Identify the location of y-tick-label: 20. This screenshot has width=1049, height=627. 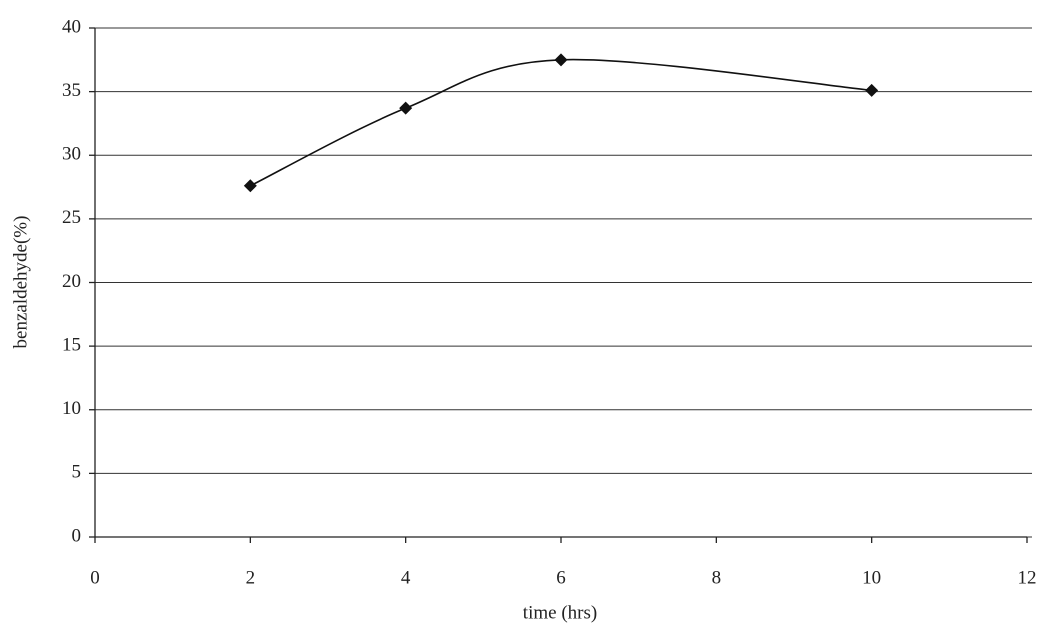
(71, 281).